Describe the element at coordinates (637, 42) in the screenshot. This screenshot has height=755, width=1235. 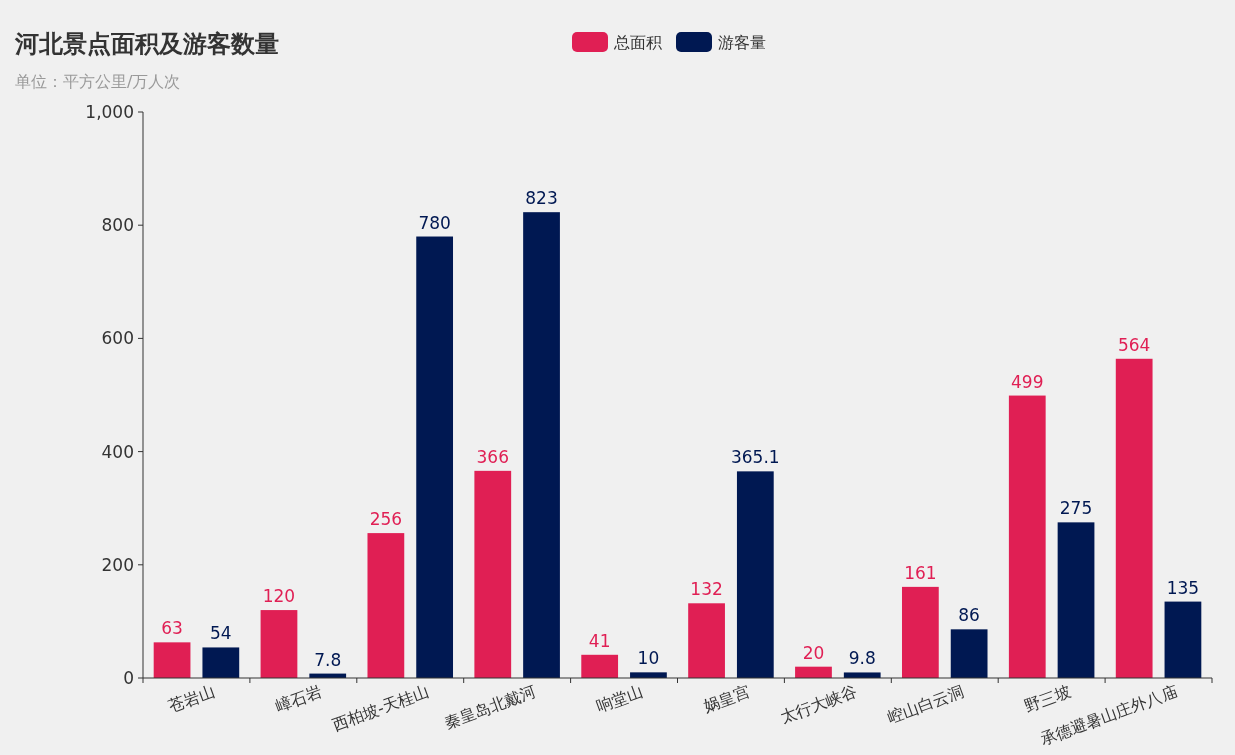
I see `legend-label: 总面积` at that location.